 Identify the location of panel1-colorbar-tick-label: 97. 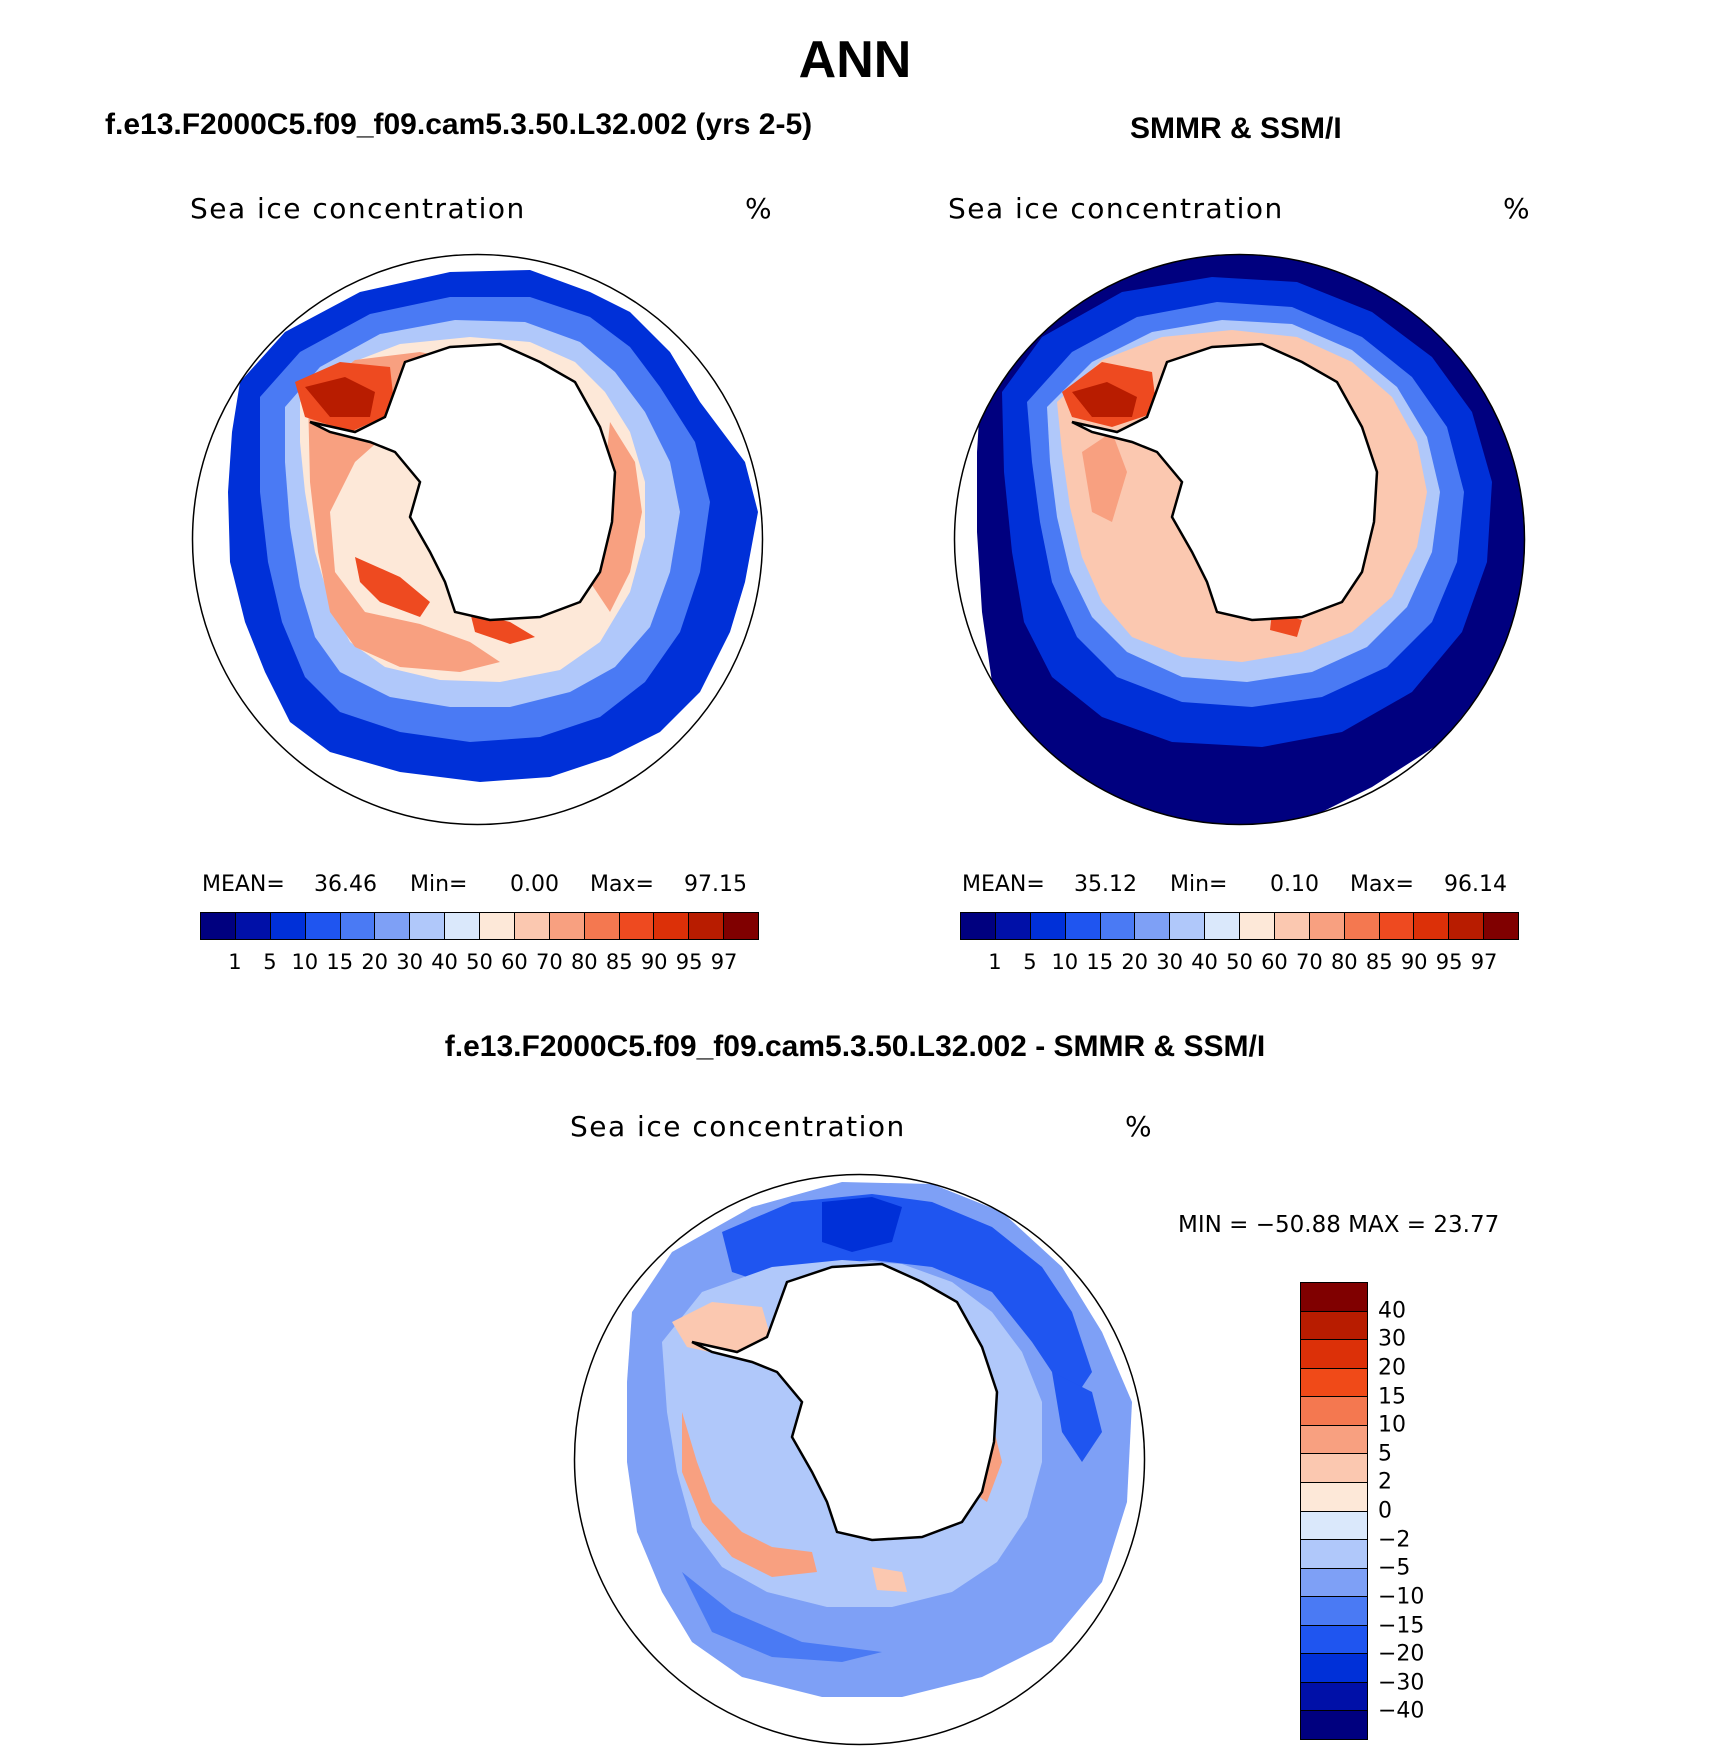
(724, 962).